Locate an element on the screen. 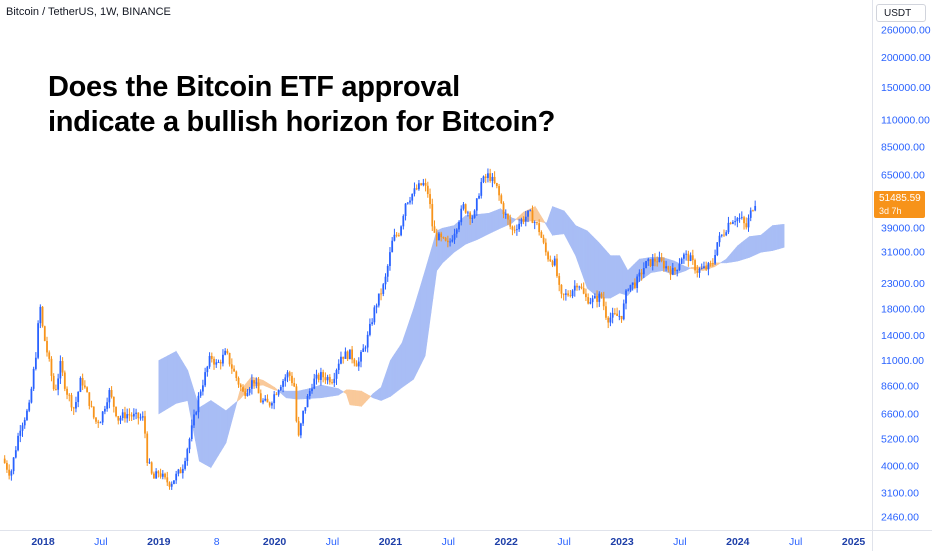 The width and height of the screenshot is (932, 551). price-tick-label: 31000.00 is located at coordinates (903, 253).